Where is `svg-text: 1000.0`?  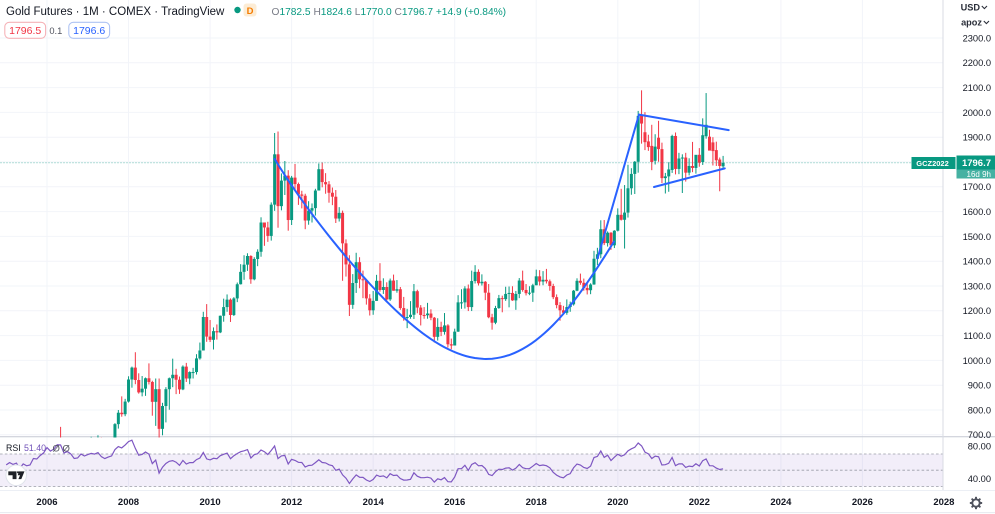 svg-text: 1000.0 is located at coordinates (977, 361).